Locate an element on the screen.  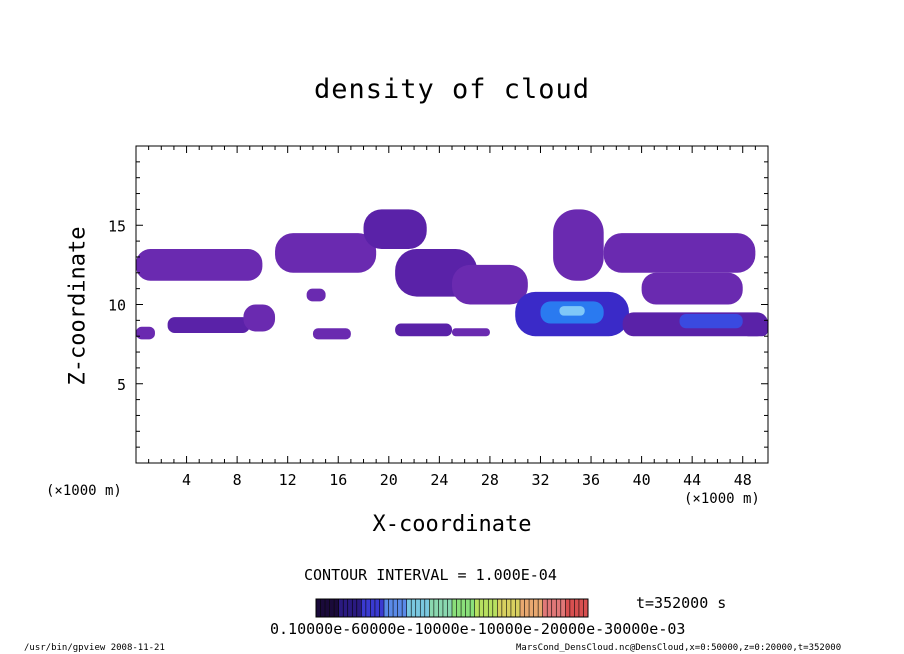
x-tick-label: 40 is located at coordinates (642, 480).